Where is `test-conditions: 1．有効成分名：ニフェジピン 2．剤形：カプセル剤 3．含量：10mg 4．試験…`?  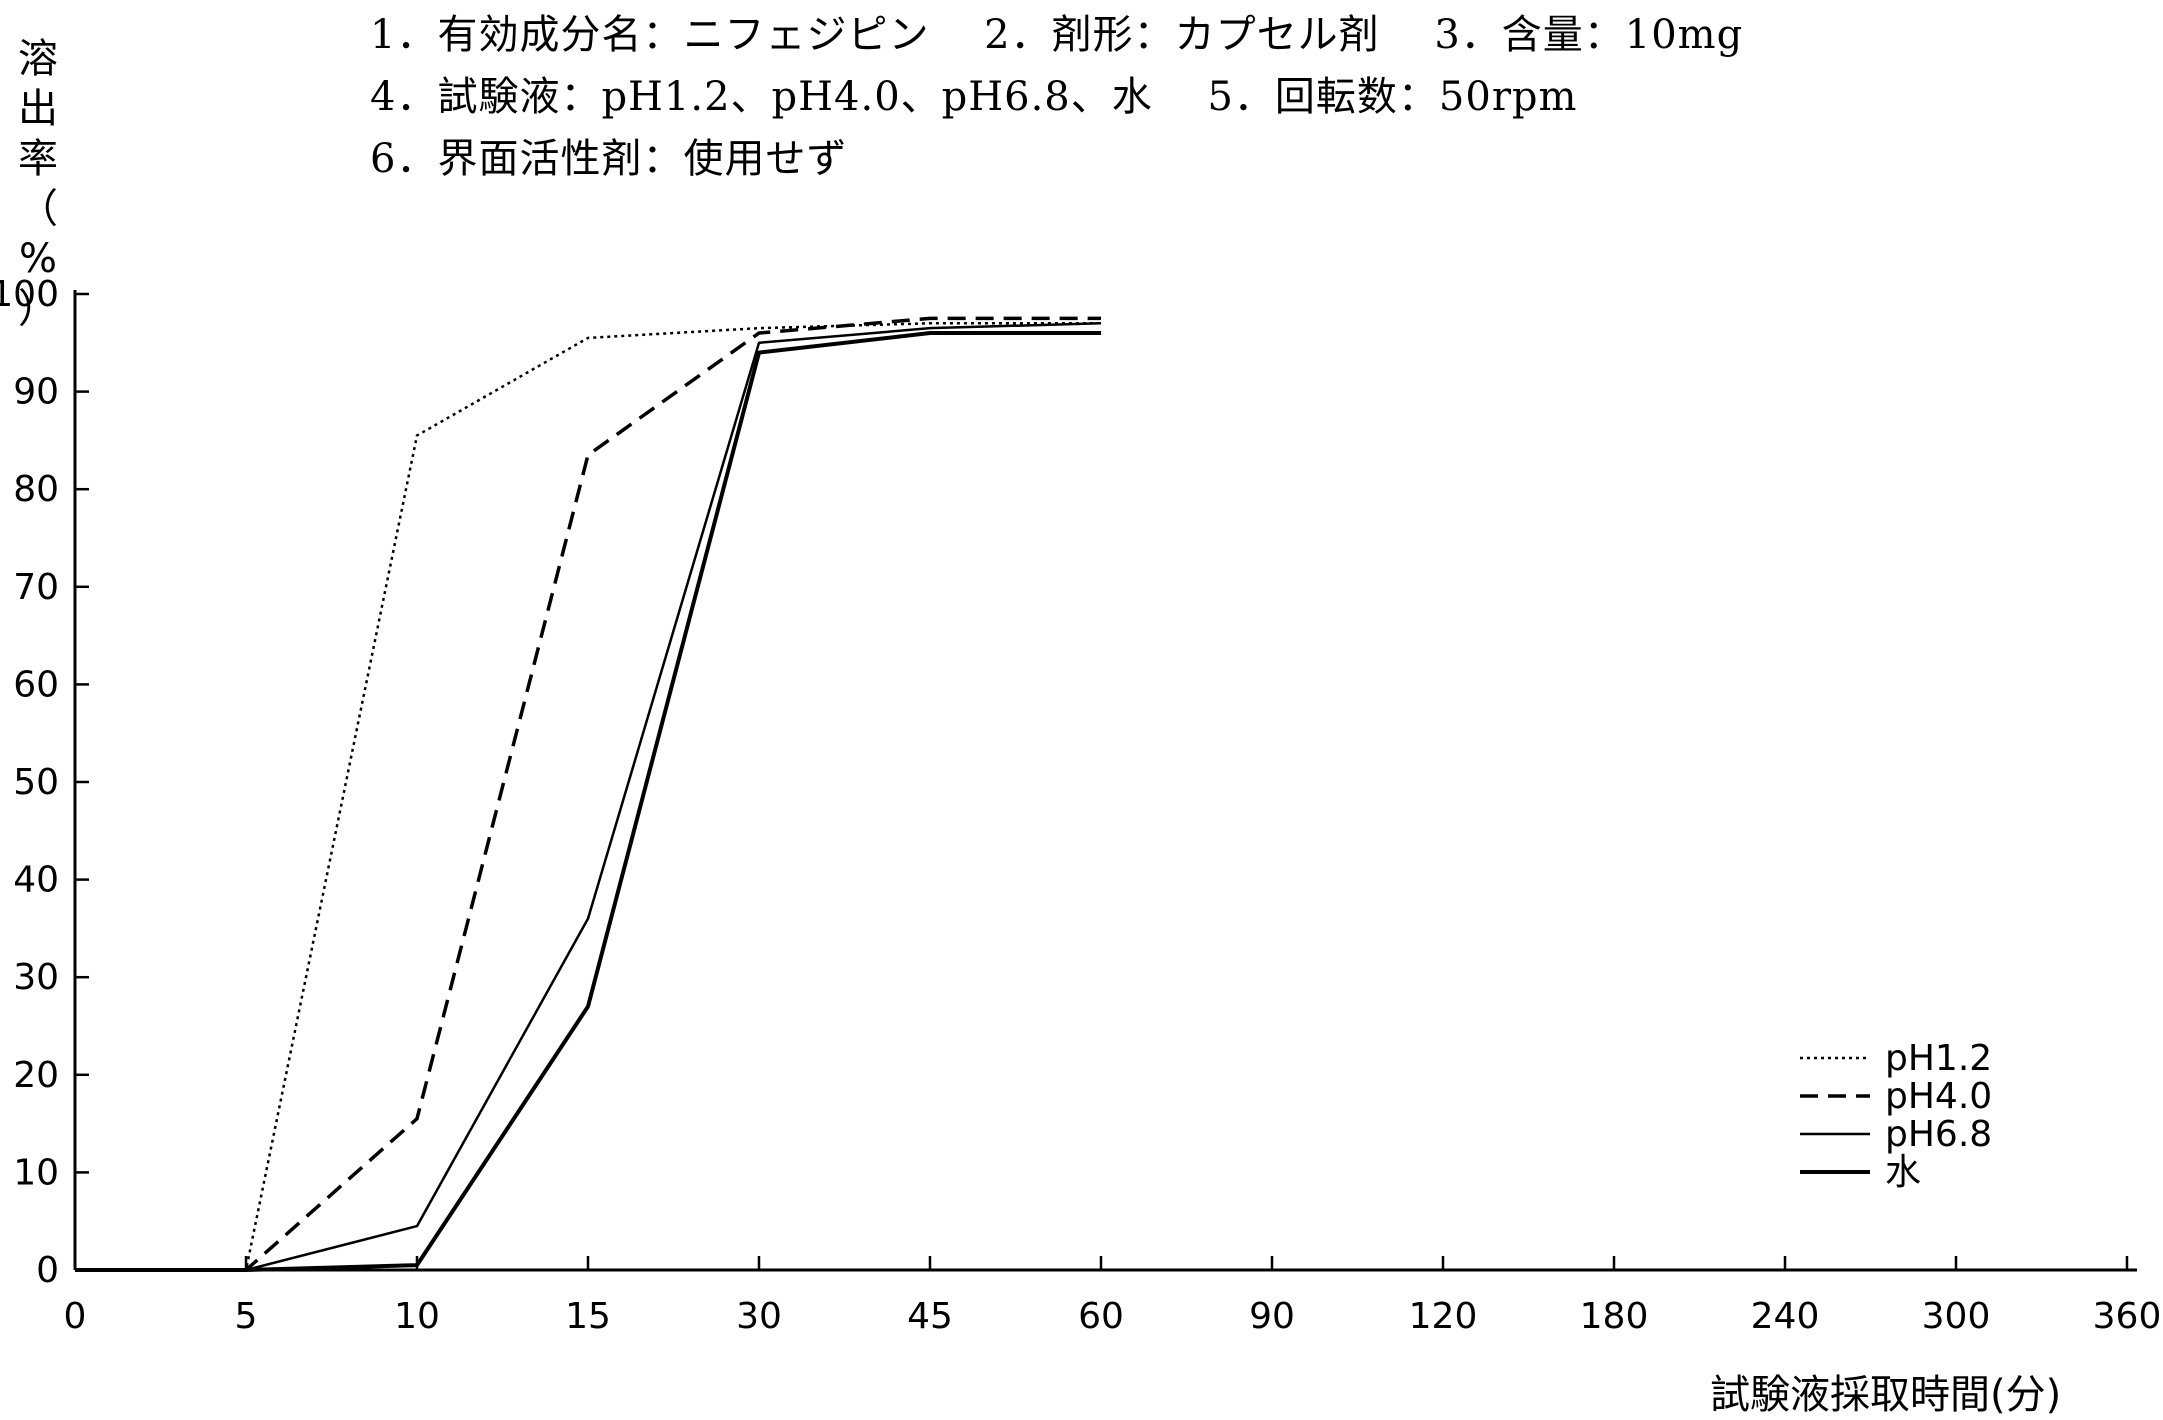
test-conditions: 1．有効成分名：ニフェジピン 2．剤形：カプセル剤 3．含量：10mg 4．試験… is located at coordinates (1056, 97).